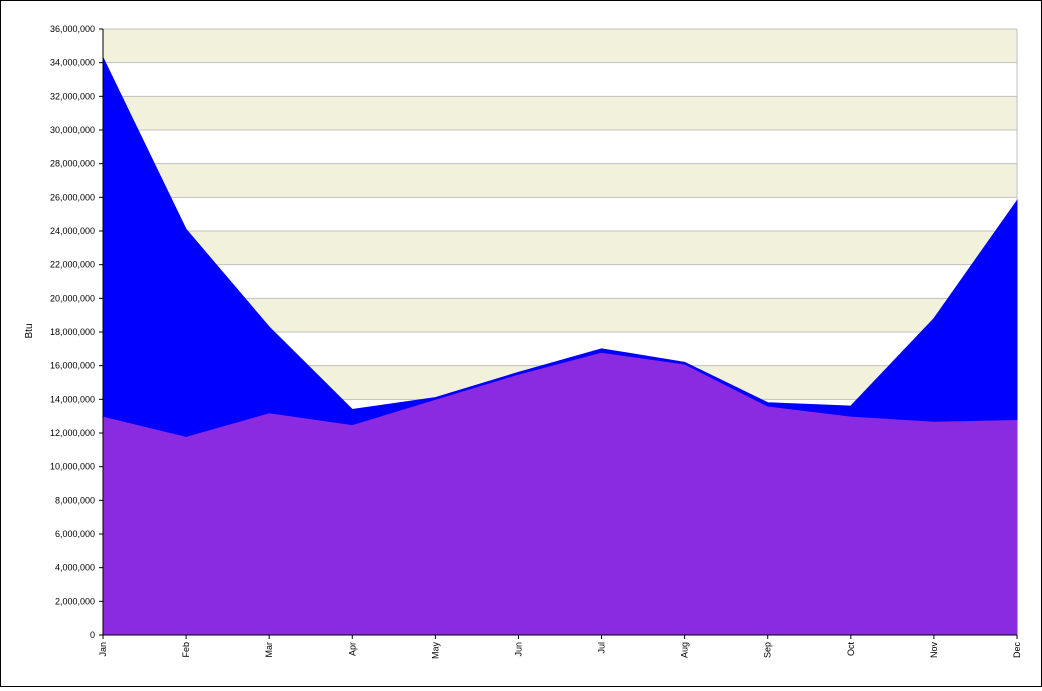 The image size is (1042, 691). What do you see at coordinates (75, 500) in the screenshot?
I see `y-tick-label: 8,000,000` at bounding box center [75, 500].